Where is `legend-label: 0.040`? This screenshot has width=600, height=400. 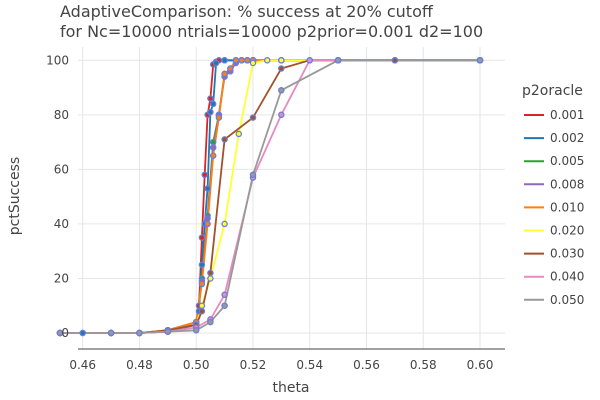
legend-label: 0.040 is located at coordinates (567, 277).